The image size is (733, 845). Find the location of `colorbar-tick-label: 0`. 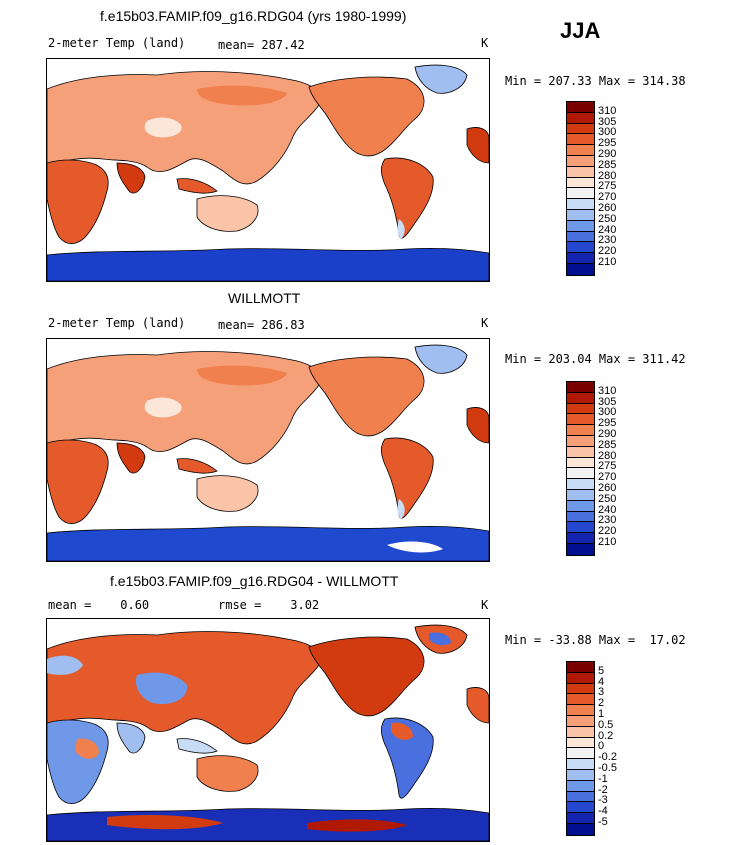

colorbar-tick-label: 0 is located at coordinates (601, 746).